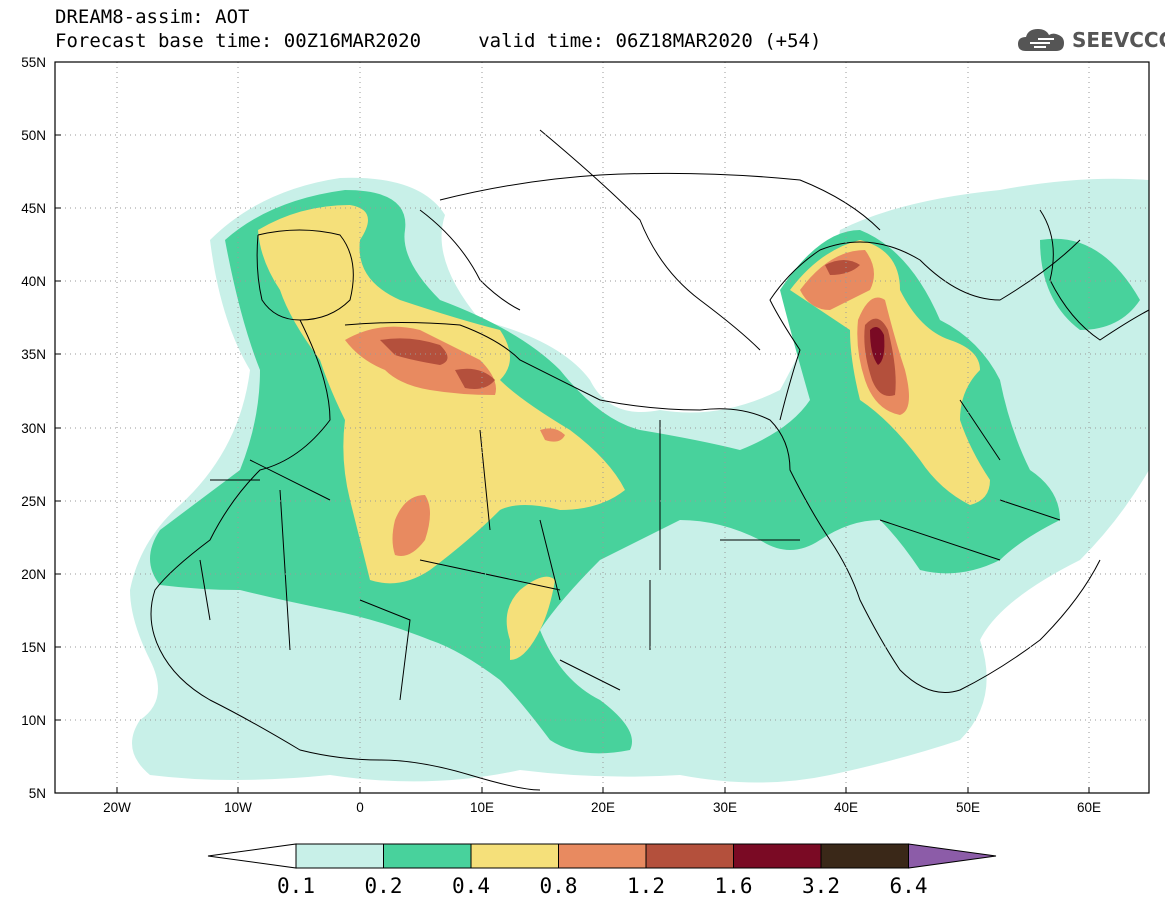 This screenshot has width=1165, height=905. What do you see at coordinates (384, 886) in the screenshot?
I see `colorbar-label: 0.2` at bounding box center [384, 886].